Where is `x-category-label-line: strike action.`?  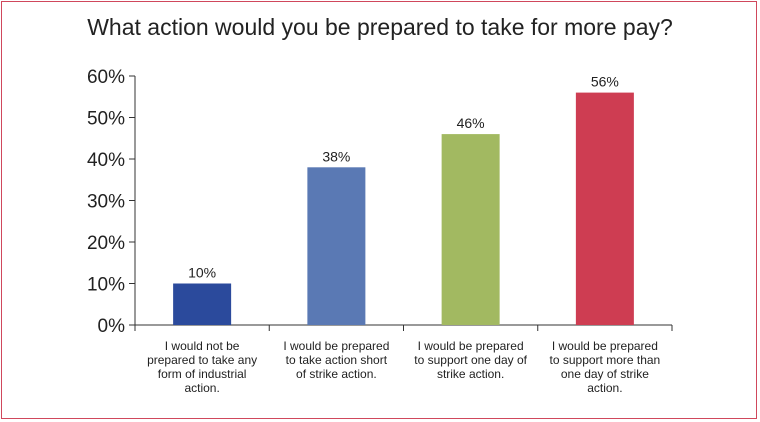 x-category-label-line: strike action. is located at coordinates (470, 374).